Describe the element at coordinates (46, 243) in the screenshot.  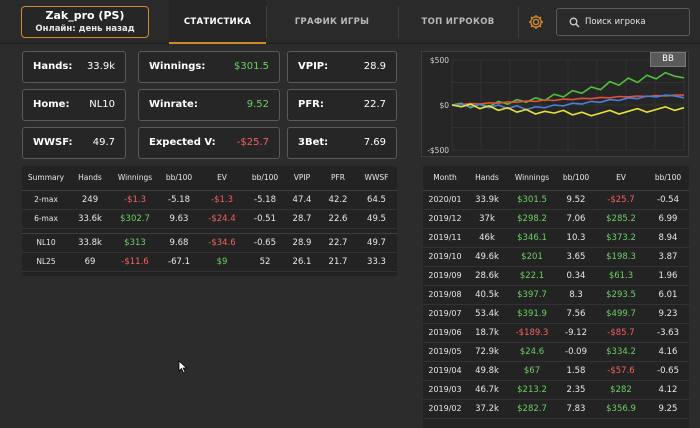
I see `table-cell: NL10` at that location.